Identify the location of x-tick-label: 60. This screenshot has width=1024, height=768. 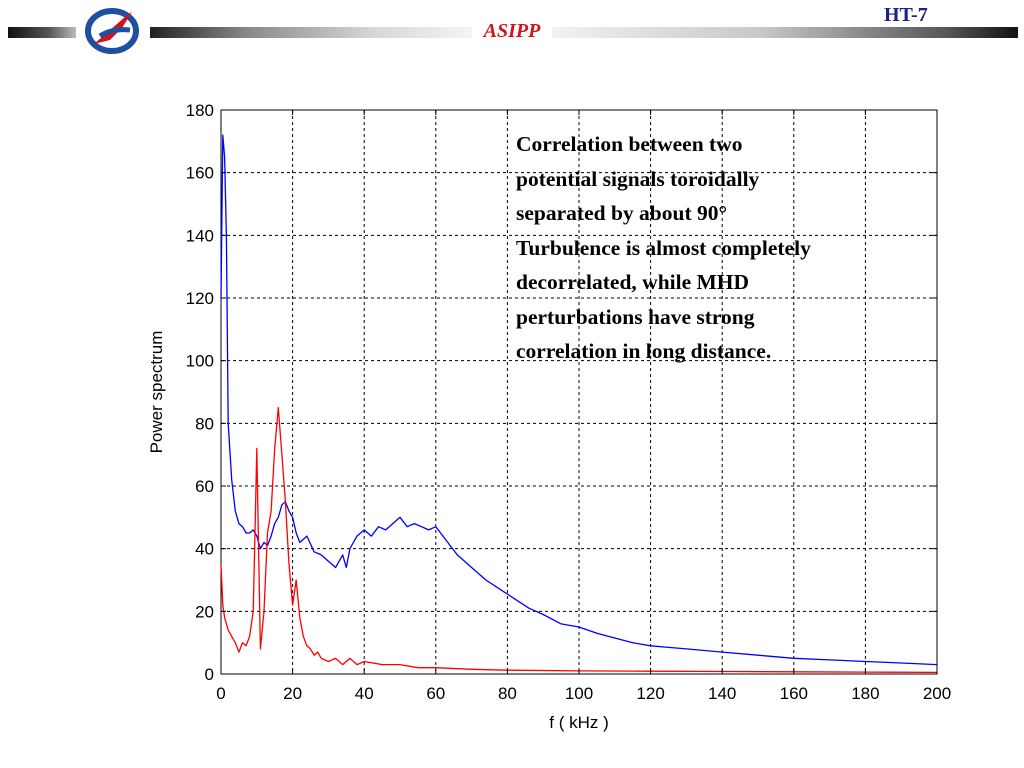
(435, 693).